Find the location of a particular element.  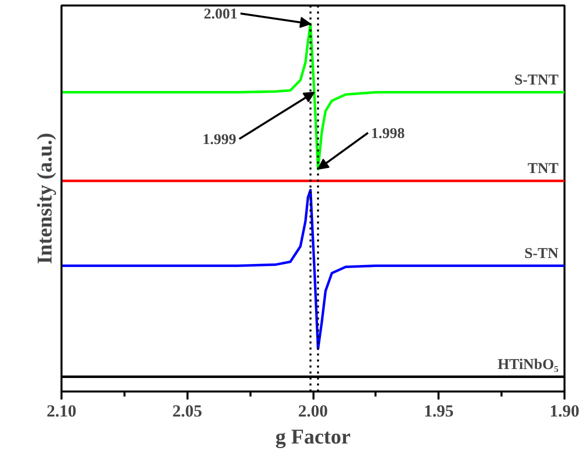

x-tick-label: 2.00 is located at coordinates (313, 411).